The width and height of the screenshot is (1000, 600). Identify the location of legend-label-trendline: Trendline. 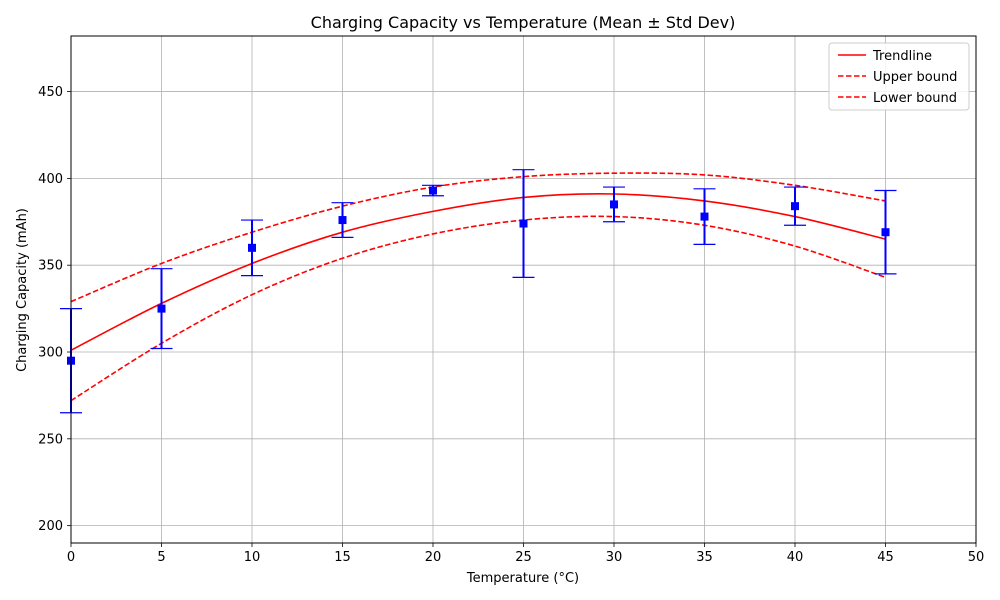
(902, 56).